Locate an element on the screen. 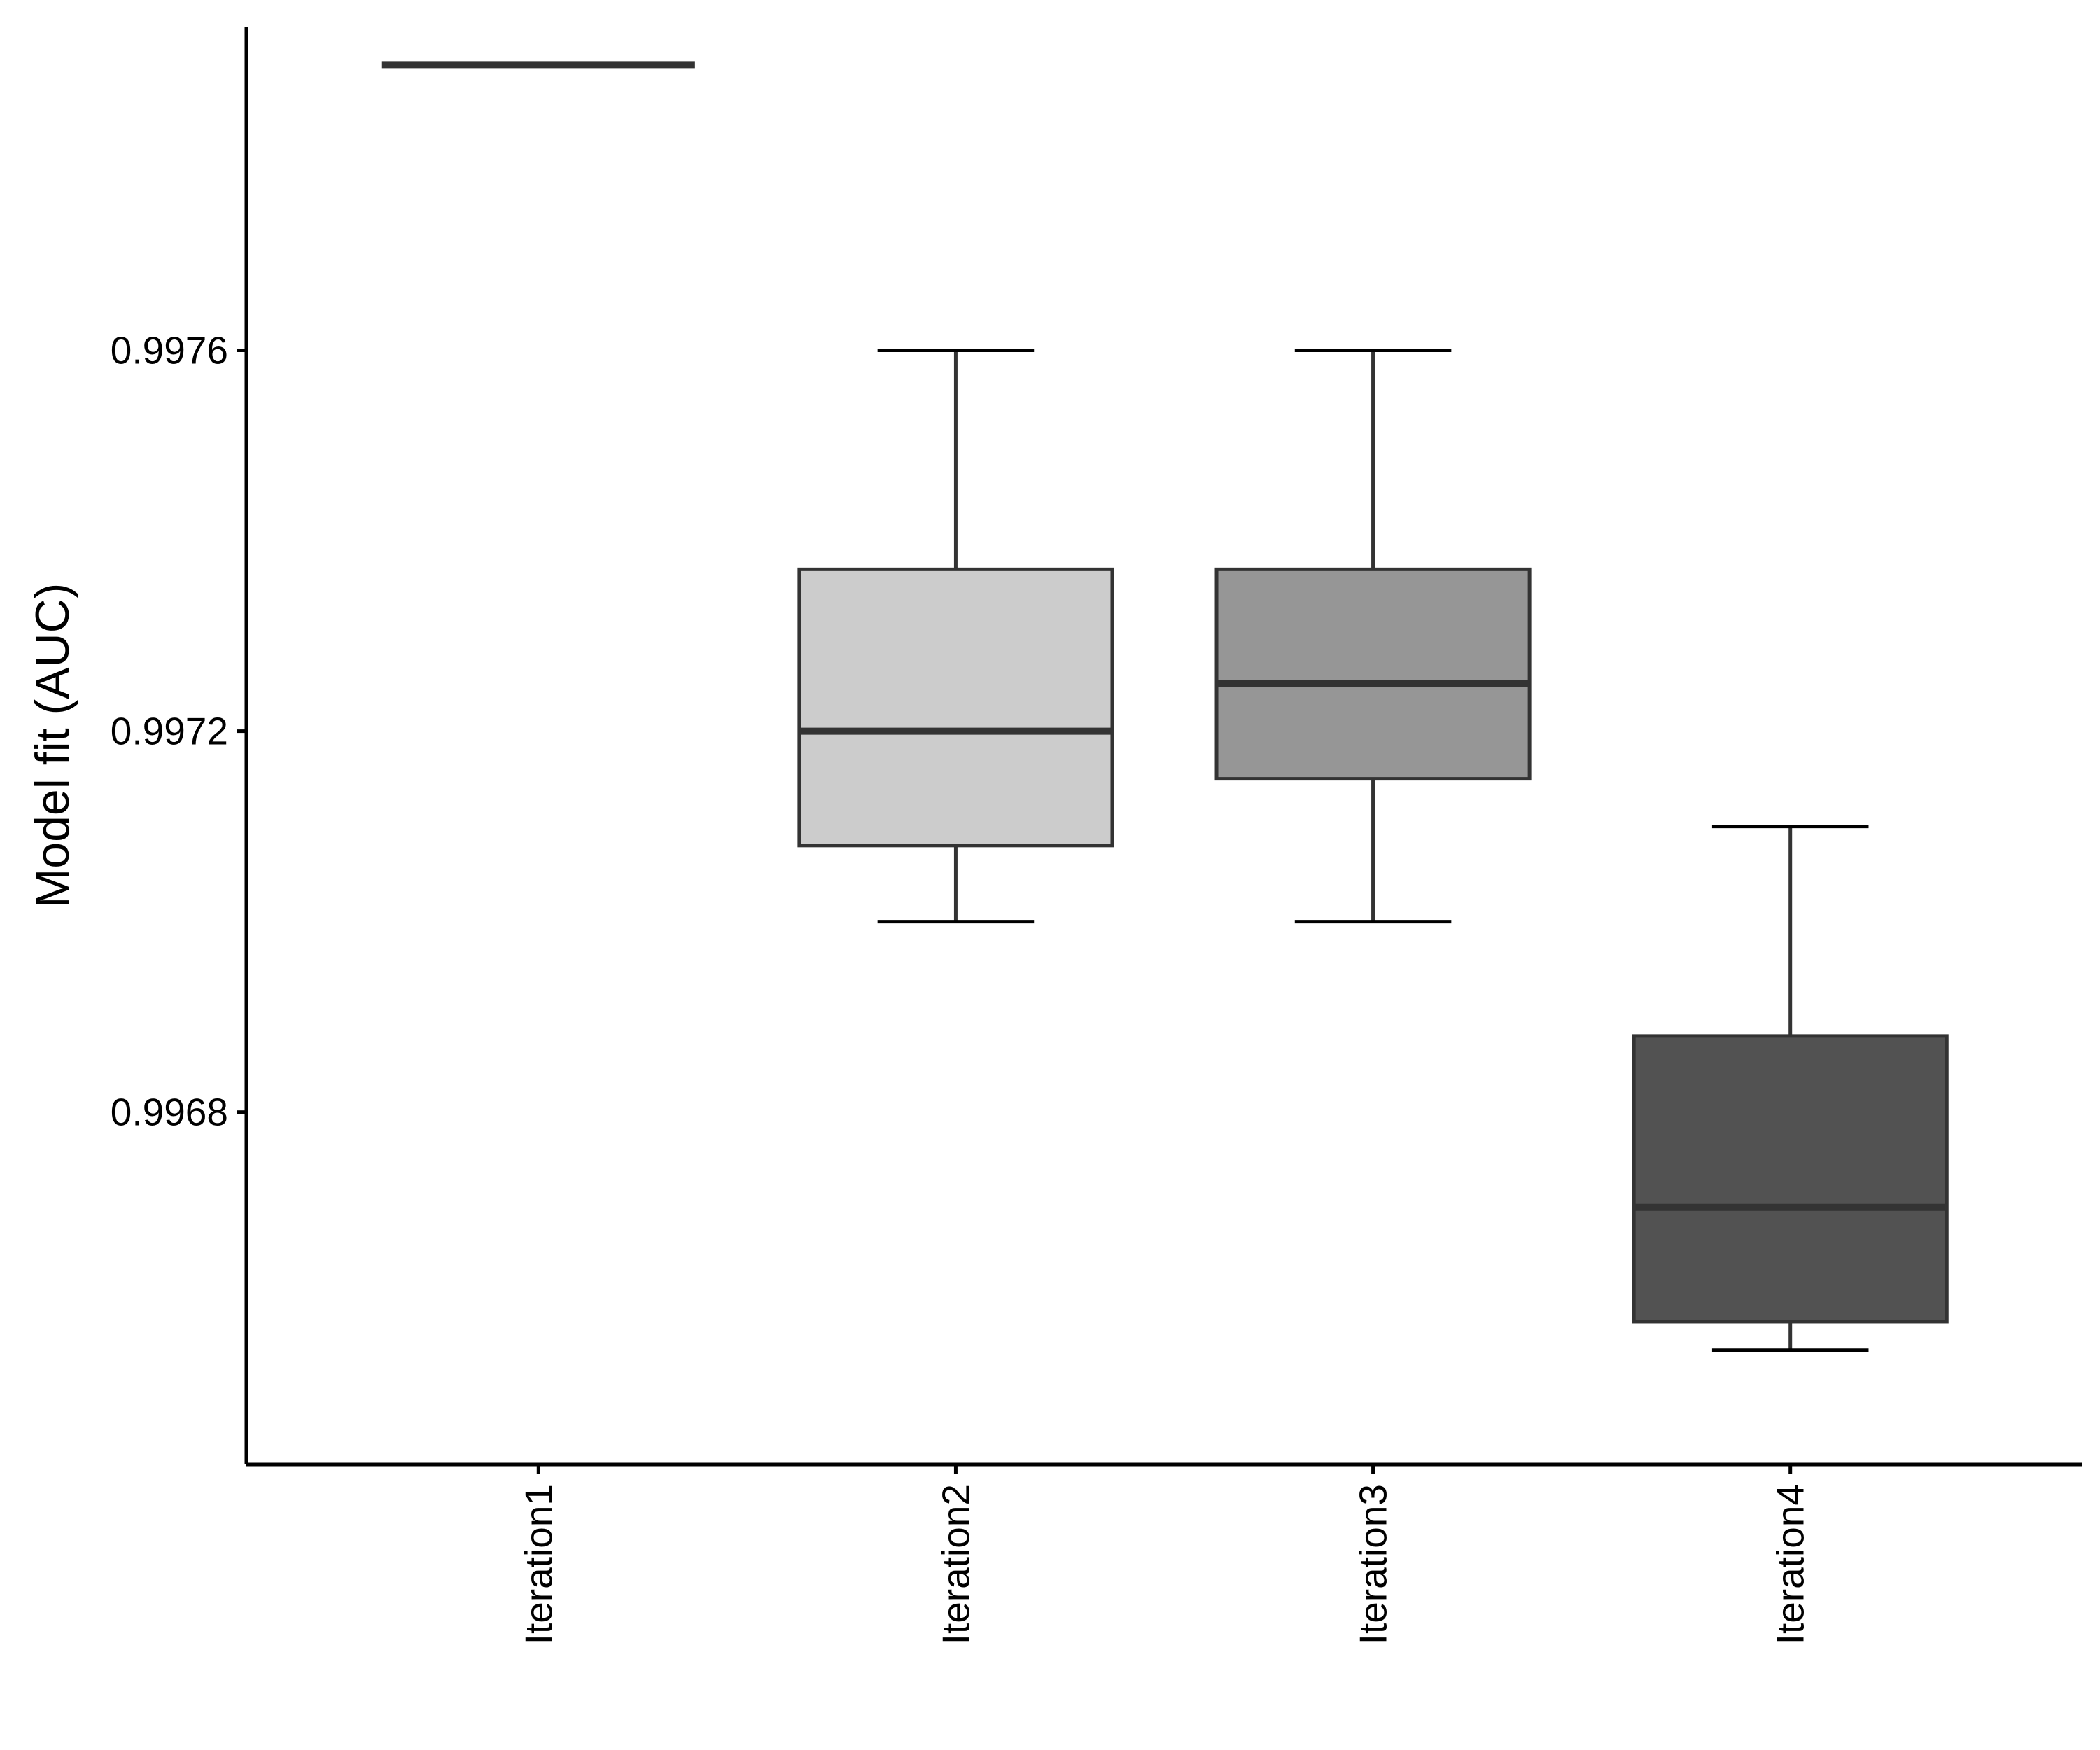 The image size is (2100, 1750). y-tick-label: 0.9972 is located at coordinates (169, 731).